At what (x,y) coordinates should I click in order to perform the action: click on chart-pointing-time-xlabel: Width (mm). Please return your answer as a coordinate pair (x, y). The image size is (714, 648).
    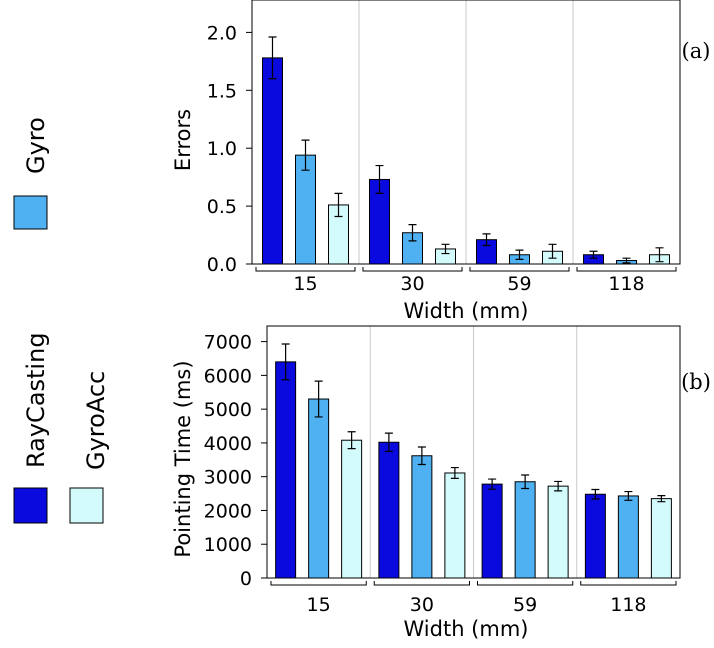
    Looking at the image, I should click on (466, 629).